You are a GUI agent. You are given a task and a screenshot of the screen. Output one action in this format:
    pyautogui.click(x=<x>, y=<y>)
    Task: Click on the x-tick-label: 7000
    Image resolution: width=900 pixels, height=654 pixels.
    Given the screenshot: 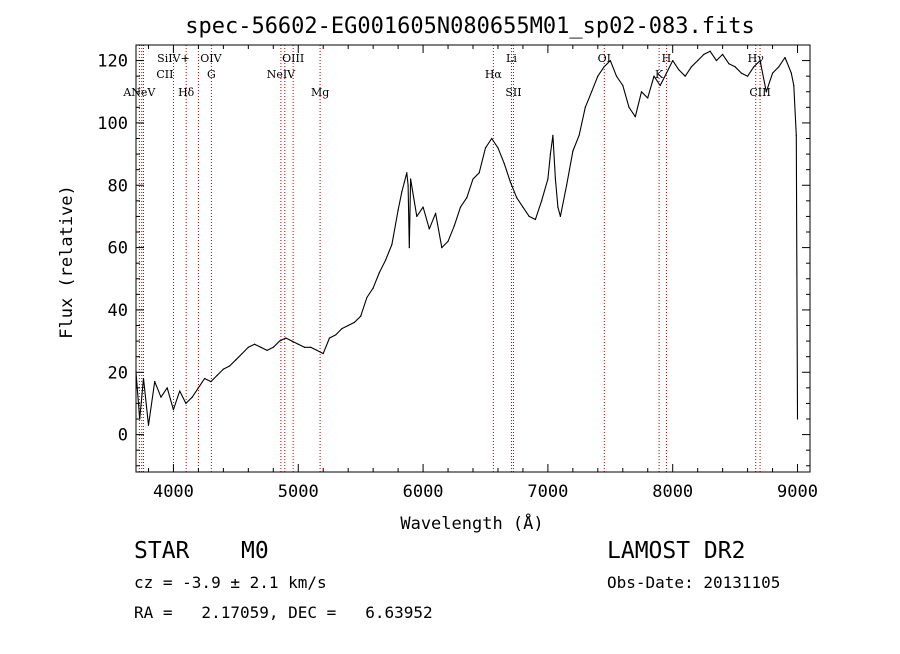 What is the action you would take?
    pyautogui.click(x=547, y=492)
    